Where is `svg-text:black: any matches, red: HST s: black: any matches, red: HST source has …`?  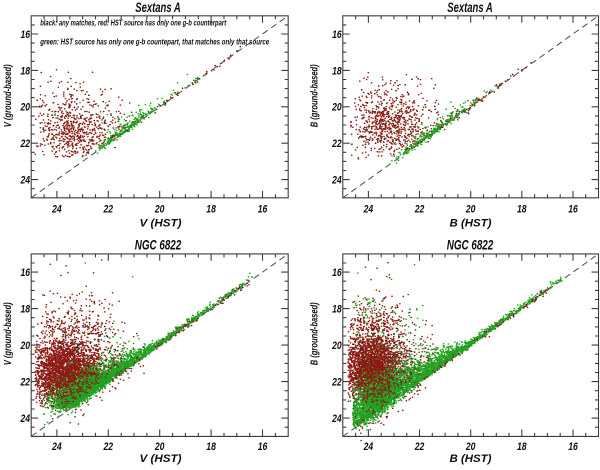 svg-text:black: any matches, red: HST s: black: any matches, red: HST source has … is located at coordinates (133, 23).